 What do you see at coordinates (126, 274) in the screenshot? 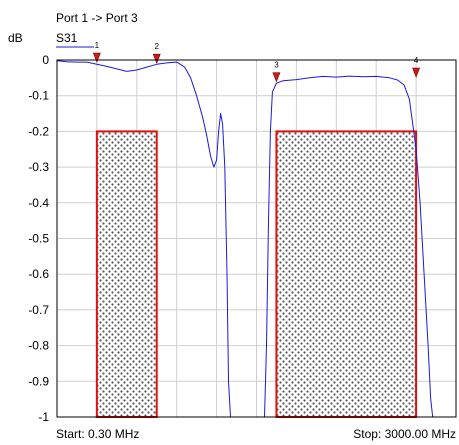
I see `mask-region` at bounding box center [126, 274].